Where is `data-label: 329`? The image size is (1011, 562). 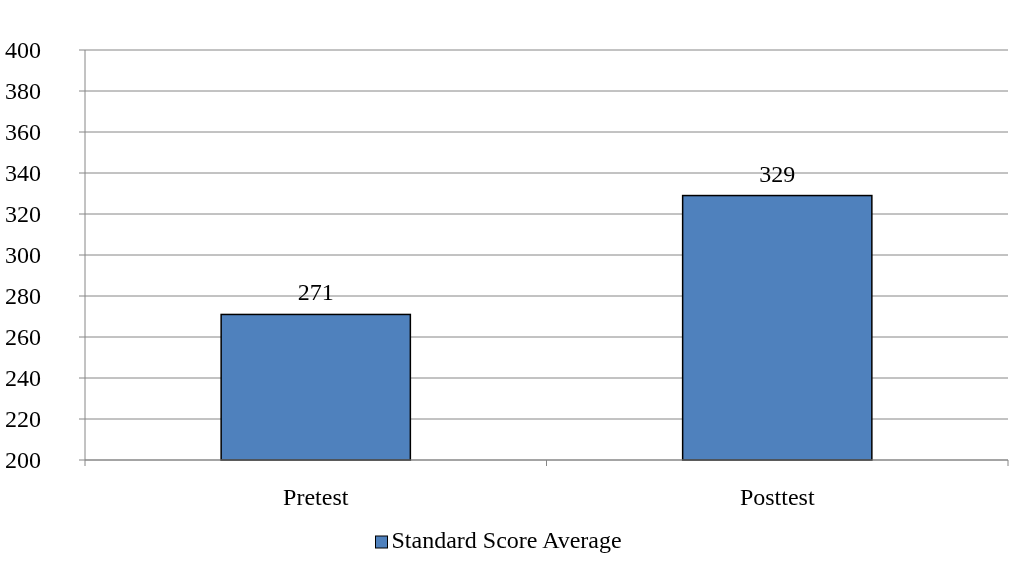 data-label: 329 is located at coordinates (777, 173).